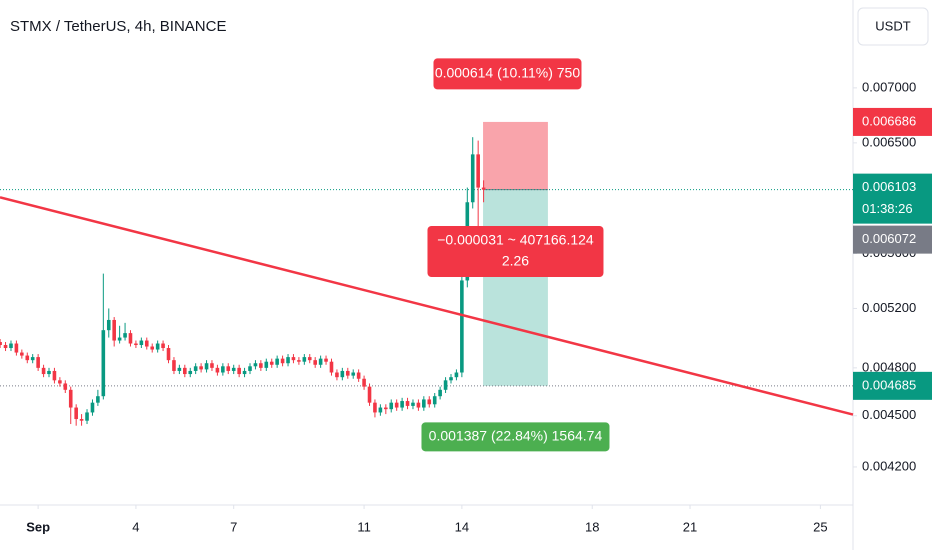 The width and height of the screenshot is (932, 550). What do you see at coordinates (135, 526) in the screenshot?
I see `x-tick-label: 4` at bounding box center [135, 526].